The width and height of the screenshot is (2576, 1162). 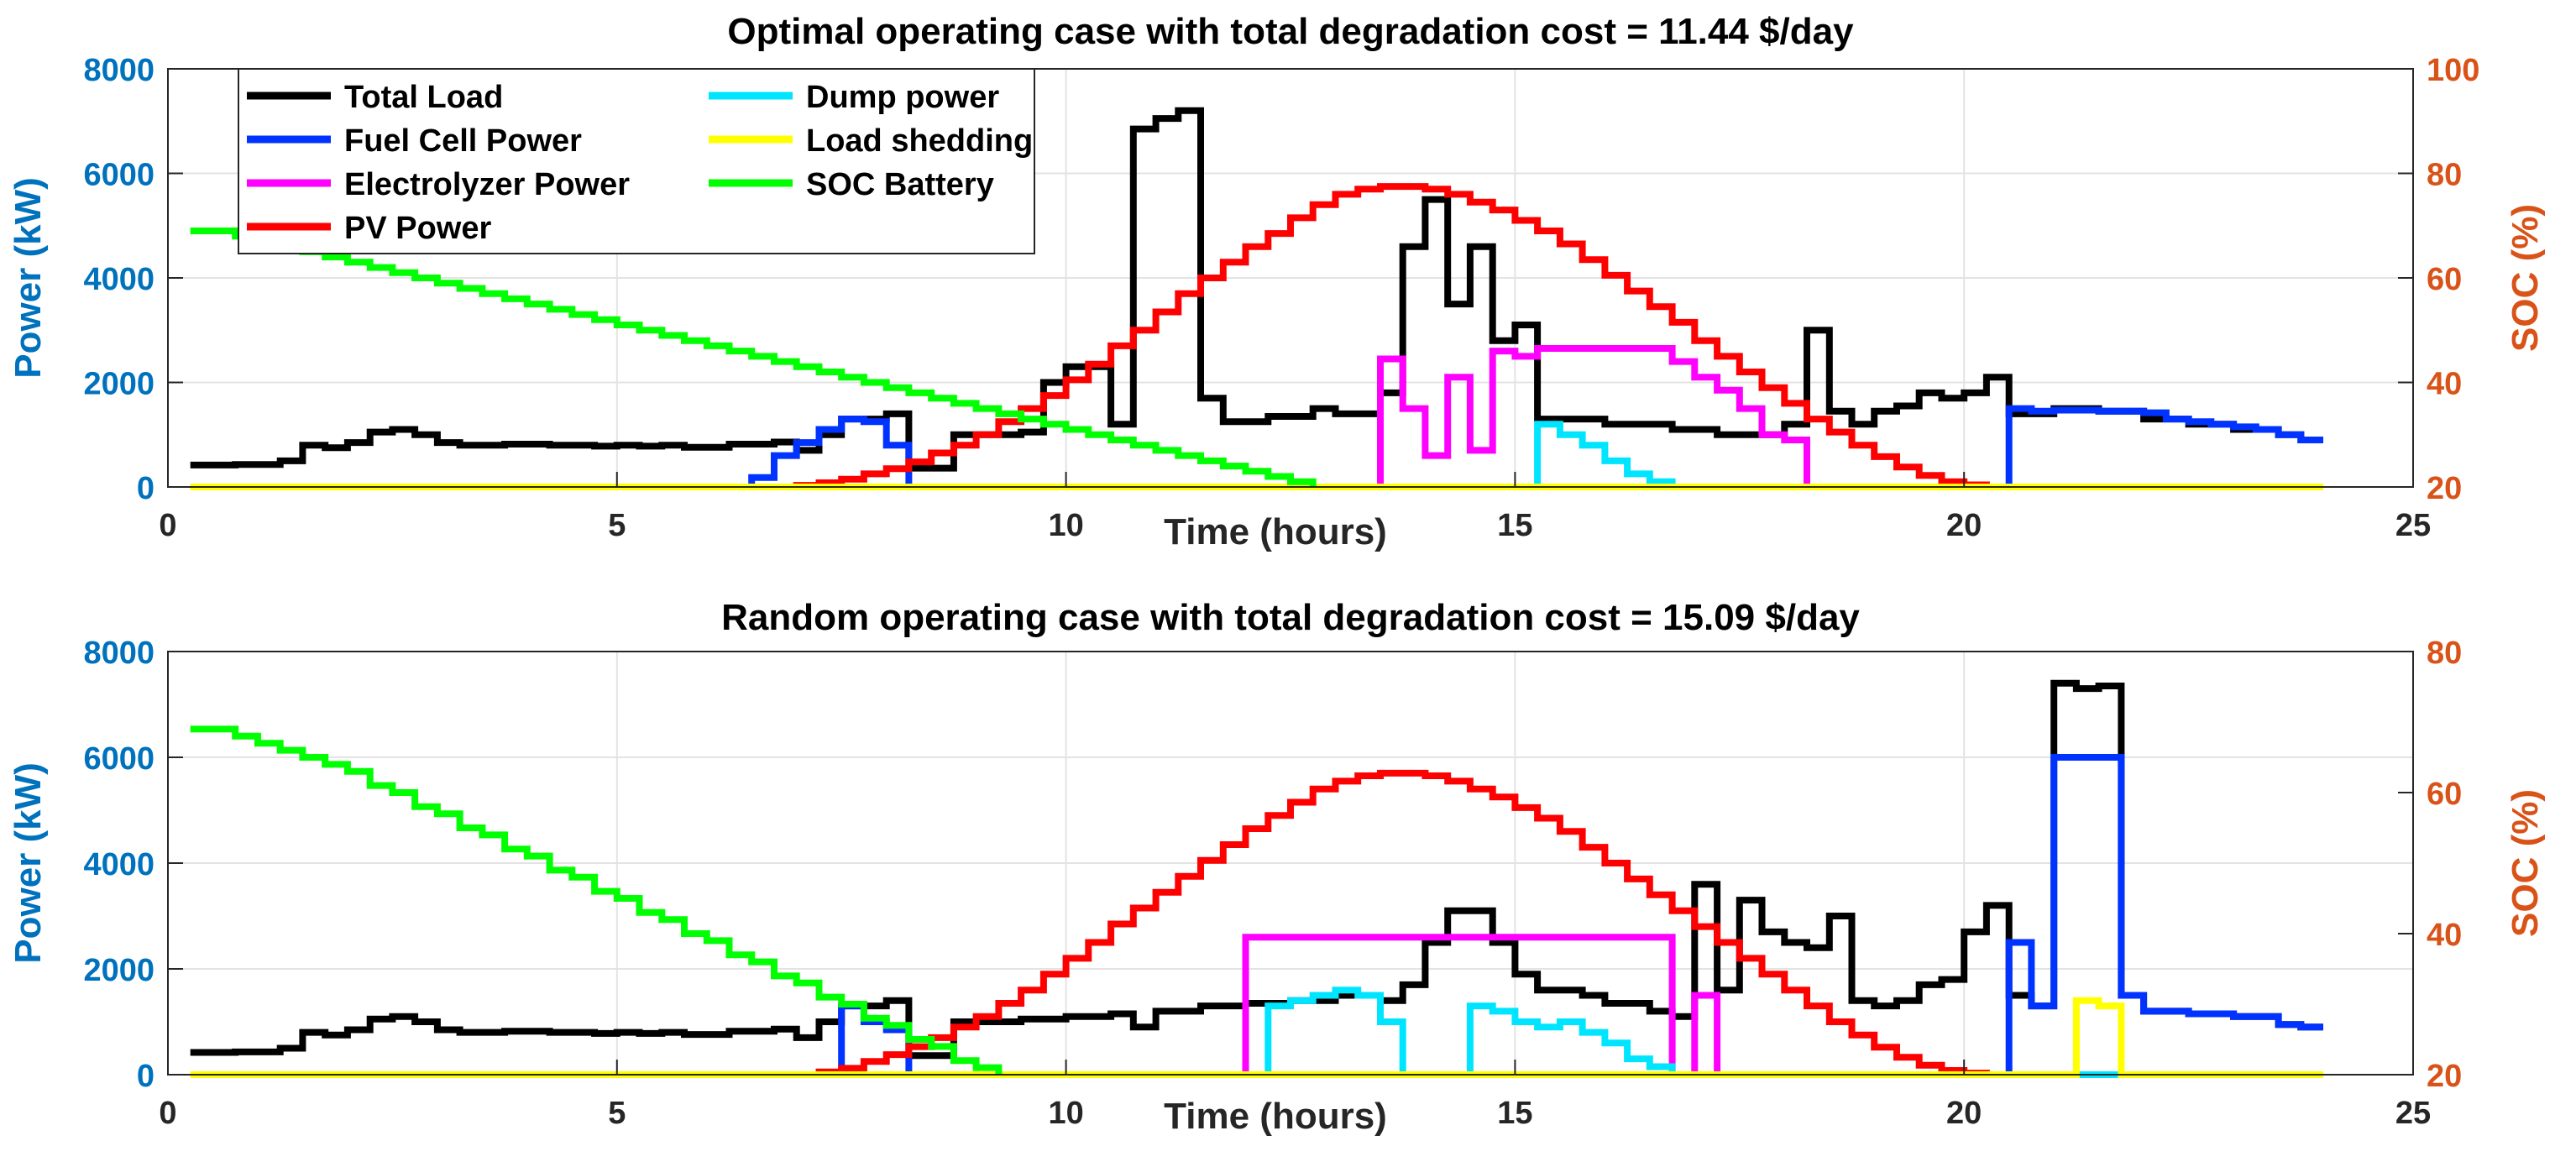 I want to click on legend-box, so click(x=636, y=161).